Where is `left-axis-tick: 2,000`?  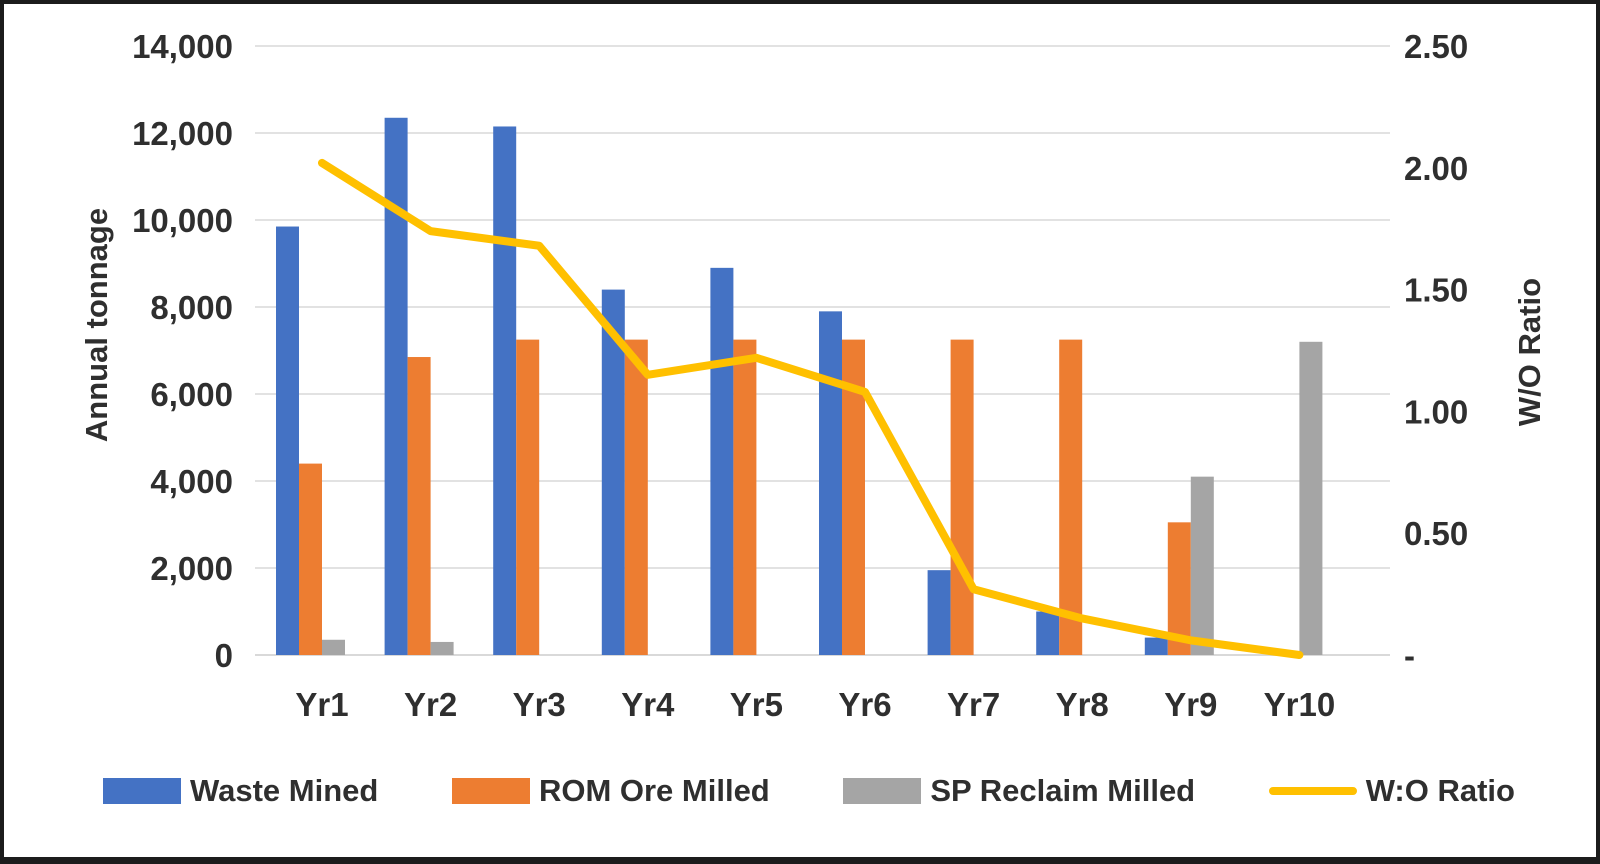
left-axis-tick: 2,000 is located at coordinates (191, 568).